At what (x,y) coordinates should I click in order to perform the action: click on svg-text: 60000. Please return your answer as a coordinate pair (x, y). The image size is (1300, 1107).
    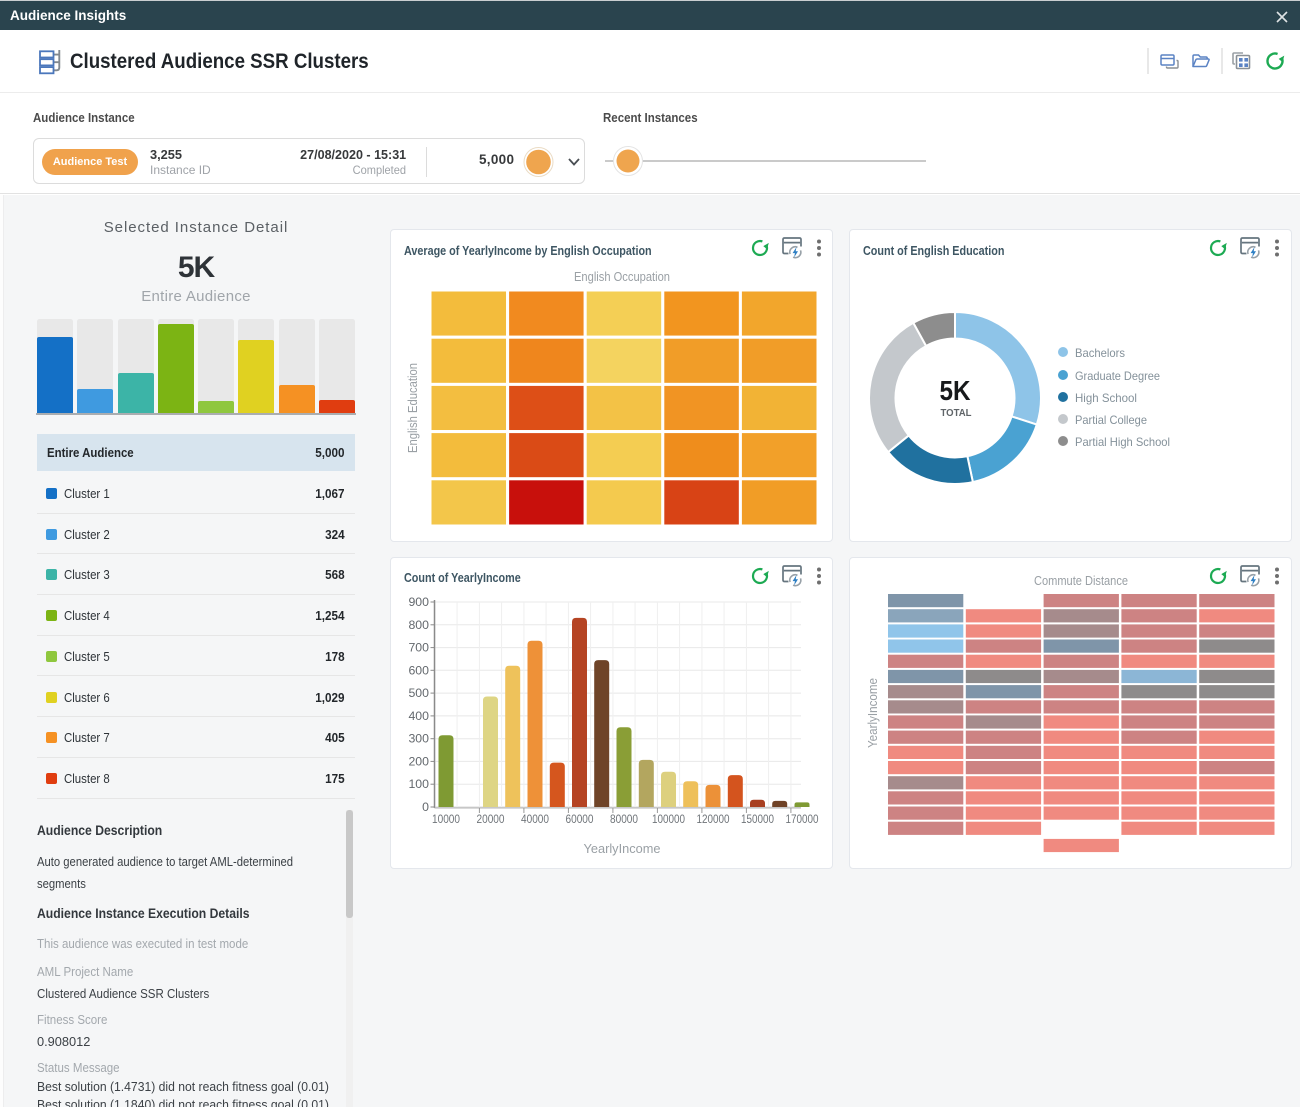
    Looking at the image, I should click on (580, 820).